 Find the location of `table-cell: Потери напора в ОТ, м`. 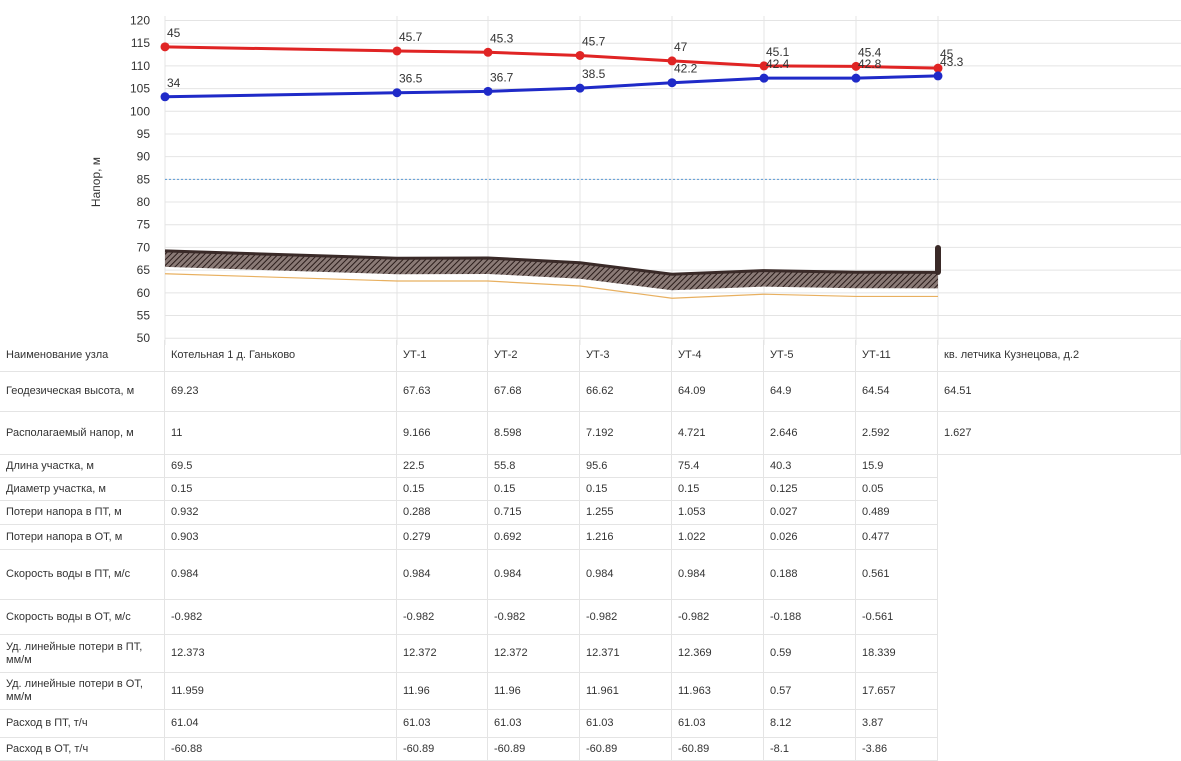

table-cell: Потери напора в ОТ, м is located at coordinates (82, 537).